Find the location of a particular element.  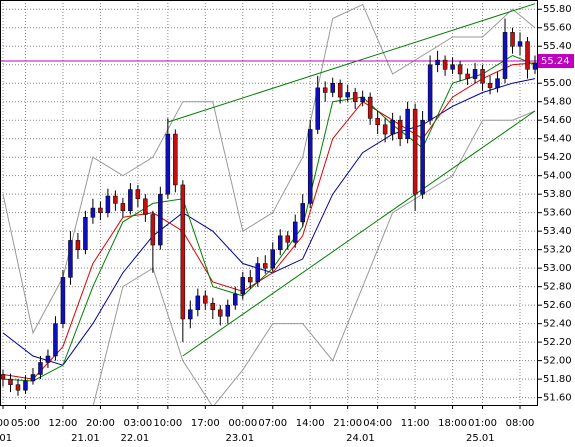

x-tick-label: 21:00 is located at coordinates (347, 423).